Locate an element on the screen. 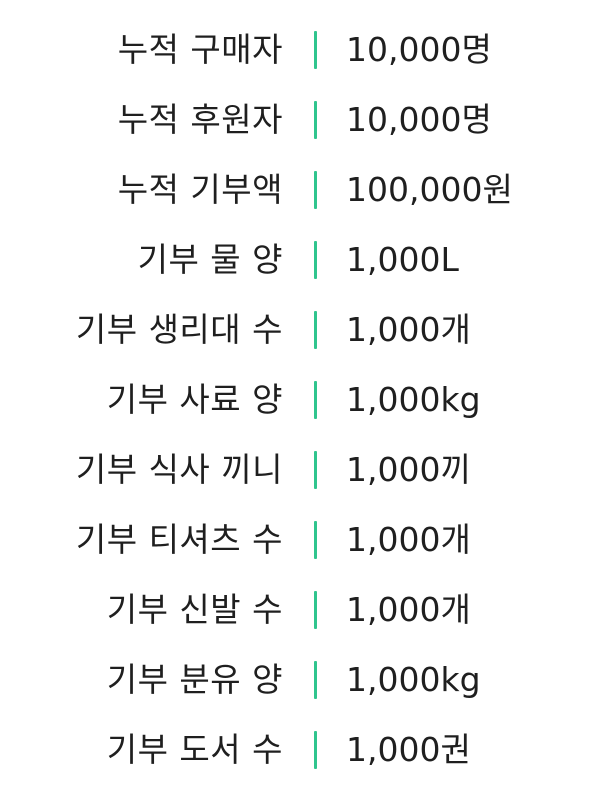  stat-value: 1,000L is located at coordinates (402, 259).